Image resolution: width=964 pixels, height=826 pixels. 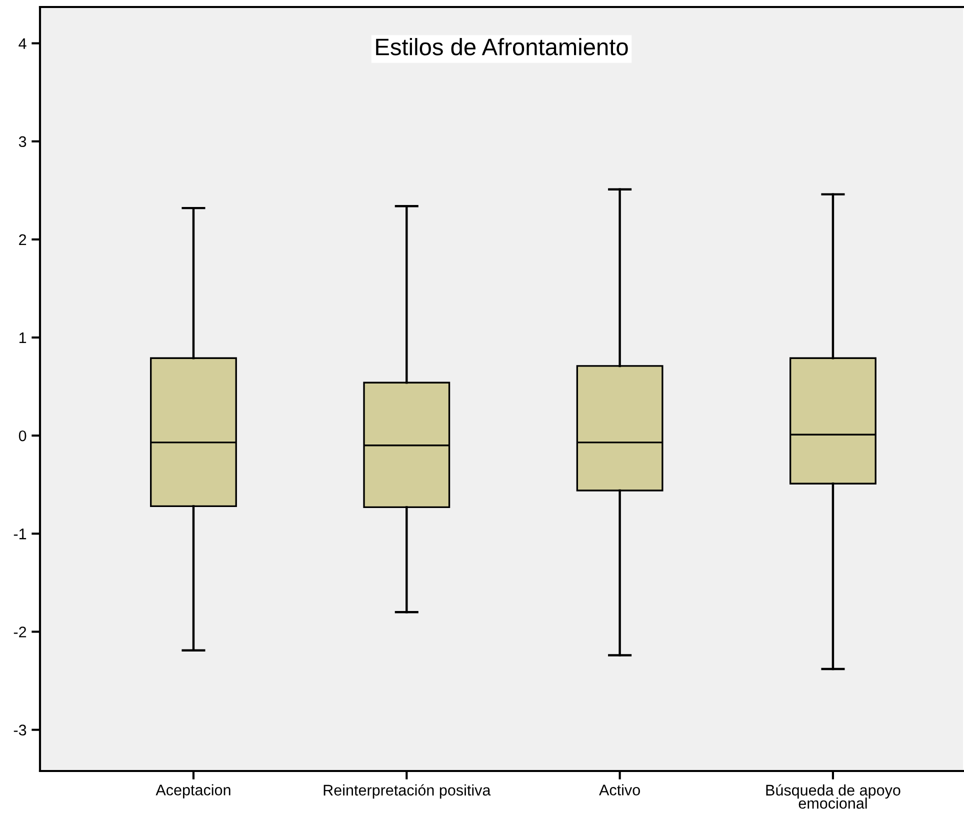 I want to click on y-tick-label: 3, so click(x=22, y=142).